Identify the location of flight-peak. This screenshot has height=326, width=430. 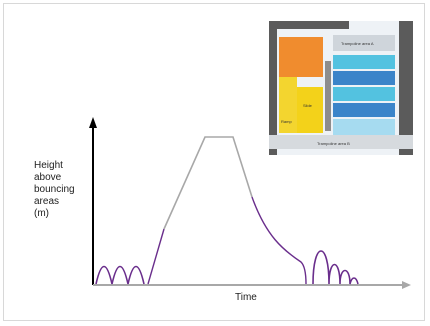
(208, 183).